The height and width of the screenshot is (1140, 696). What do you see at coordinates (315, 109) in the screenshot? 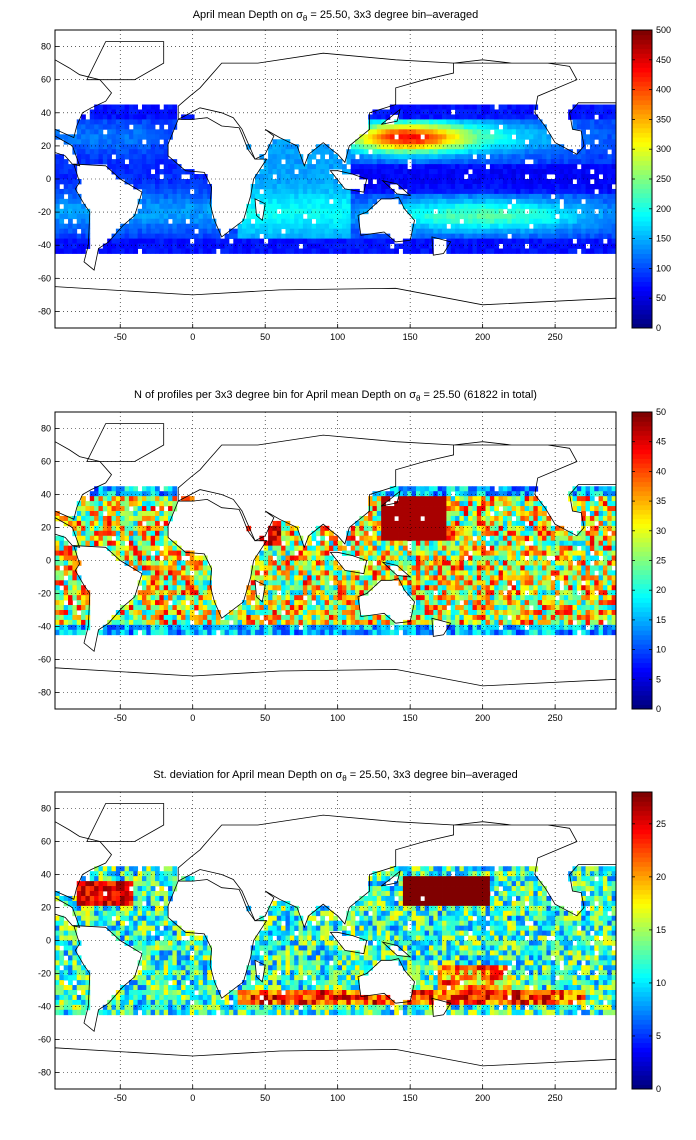
I see `coastline` at bounding box center [315, 109].